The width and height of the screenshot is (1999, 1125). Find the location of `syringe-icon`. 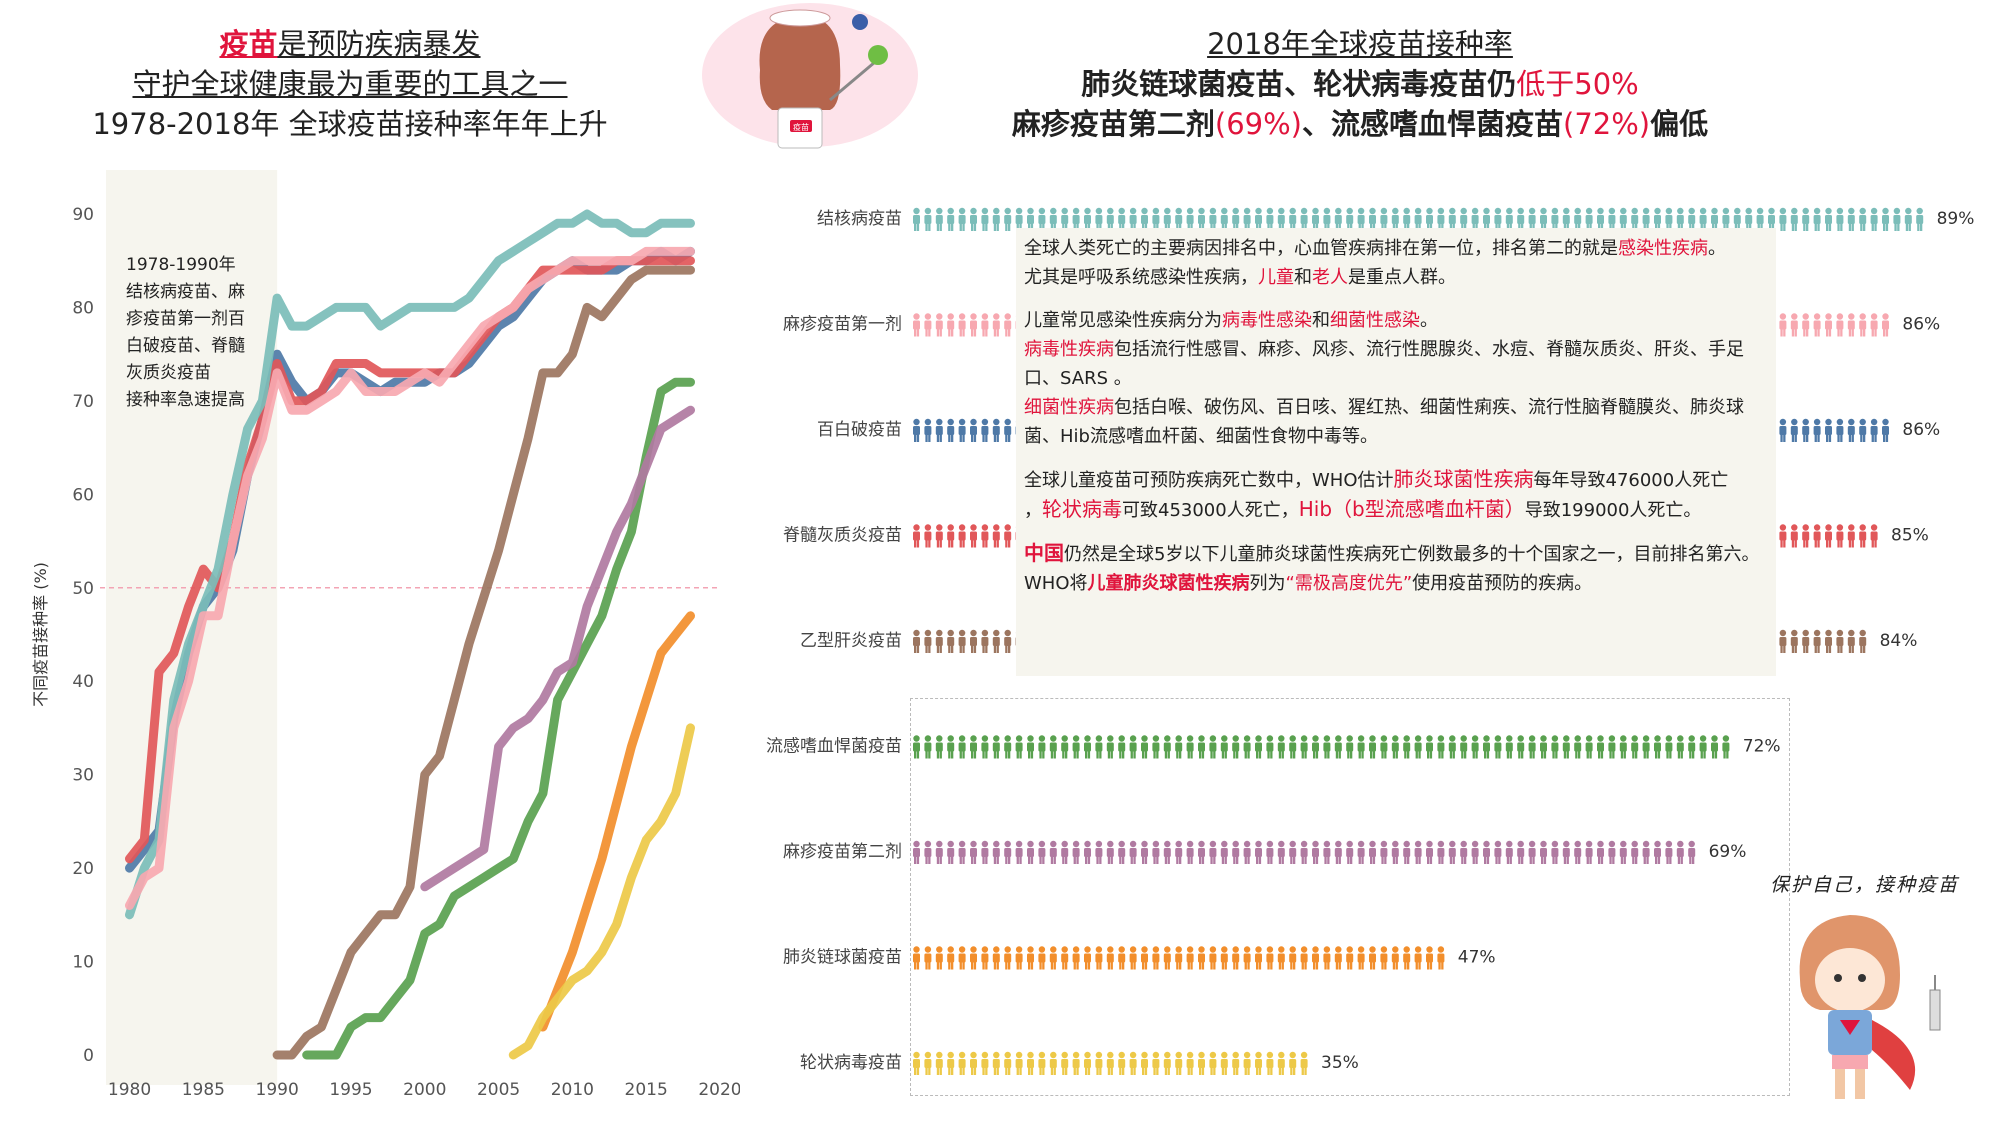

syringe-icon is located at coordinates (1935, 1003).